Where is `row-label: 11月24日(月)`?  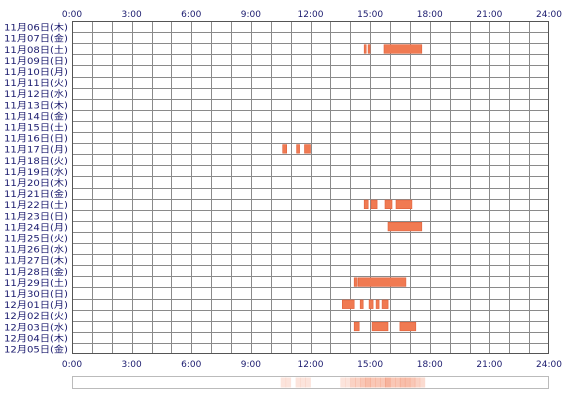
row-label: 11月24日(月) is located at coordinates (36, 227).